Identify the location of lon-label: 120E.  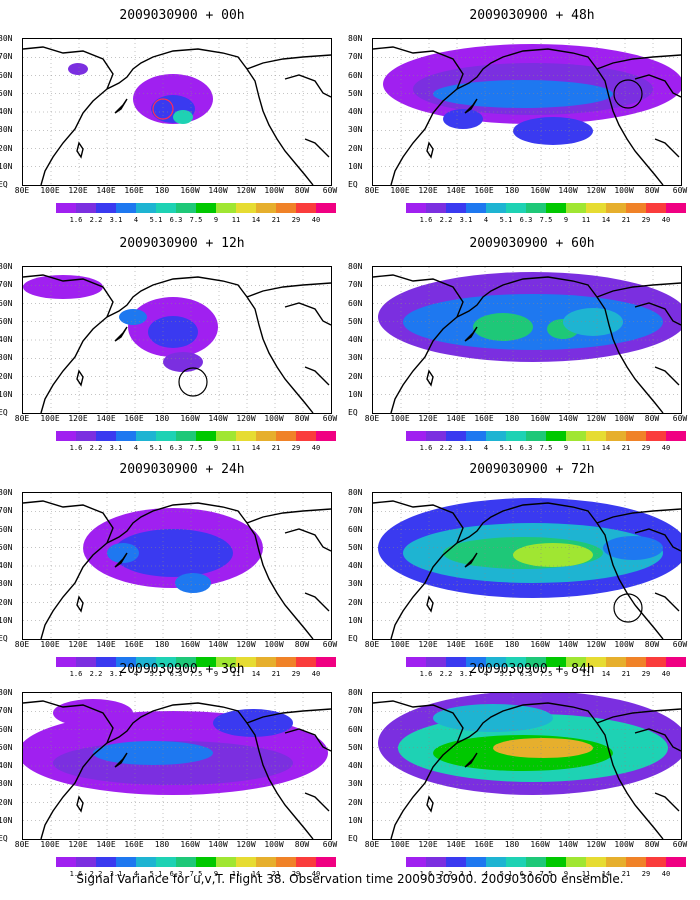
(428, 418).